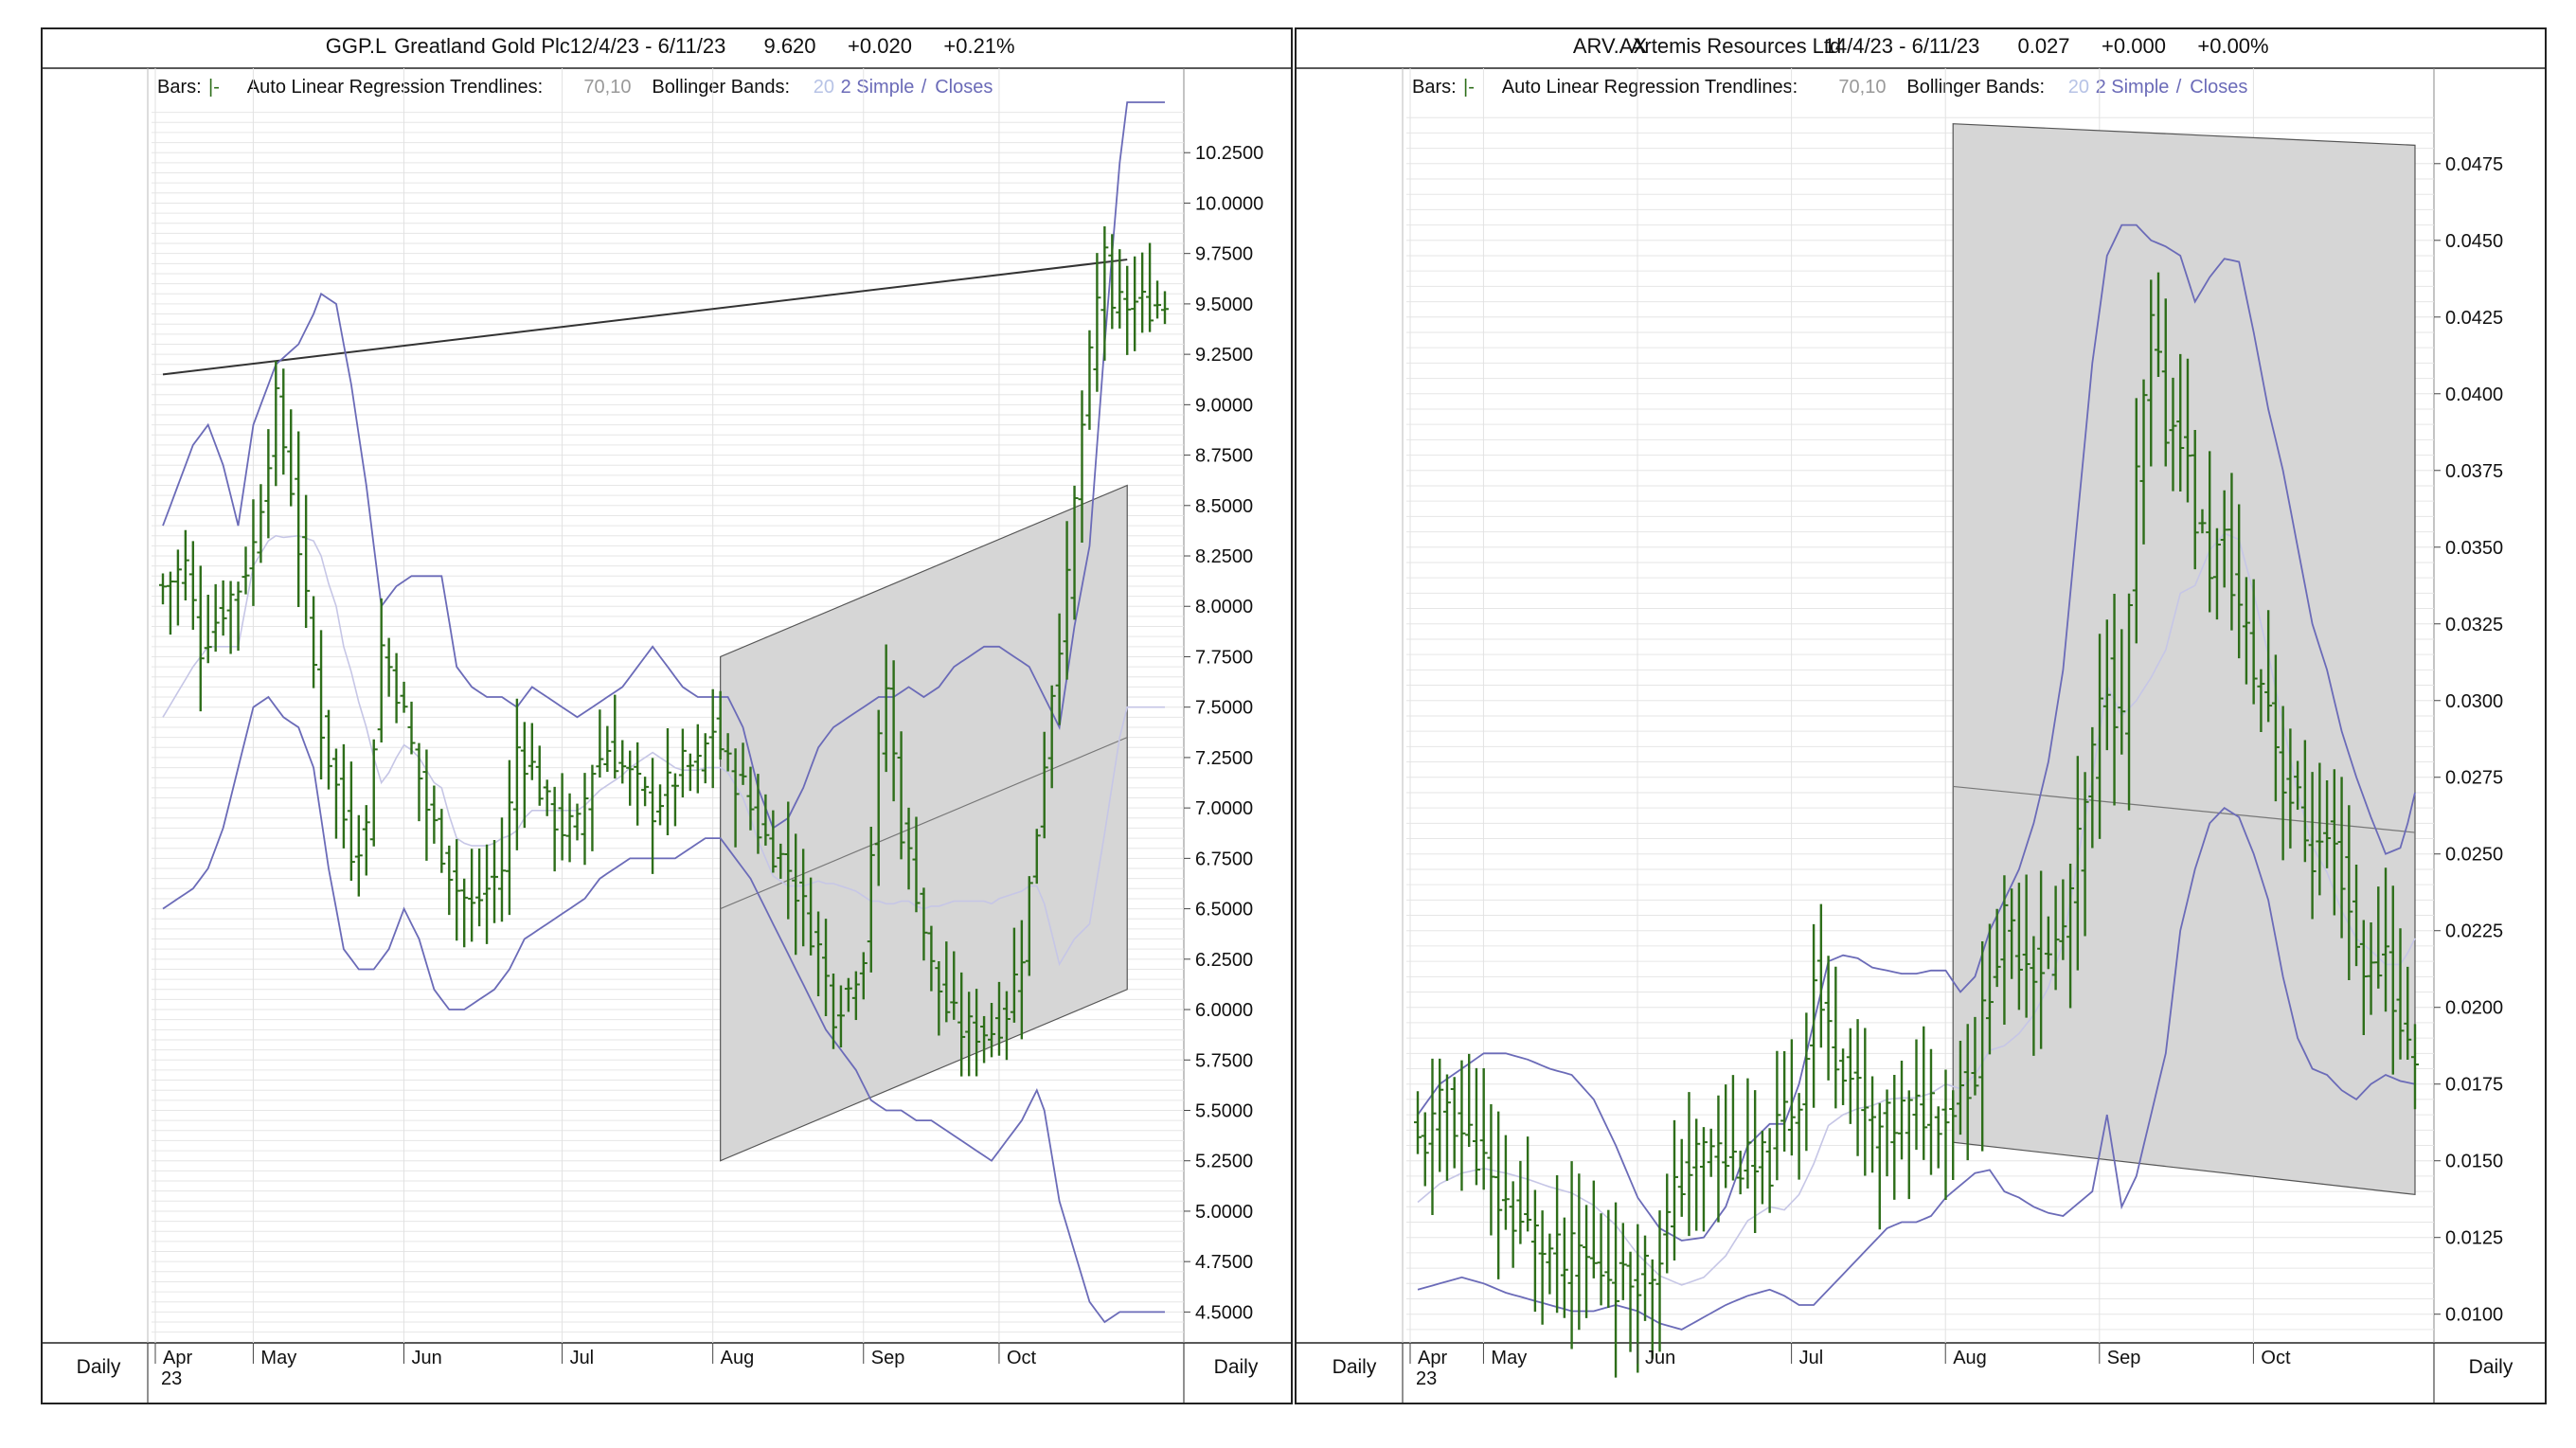 Image resolution: width=2576 pixels, height=1448 pixels. What do you see at coordinates (1970, 1358) in the screenshot?
I see `x-tick-label: Aug` at bounding box center [1970, 1358].